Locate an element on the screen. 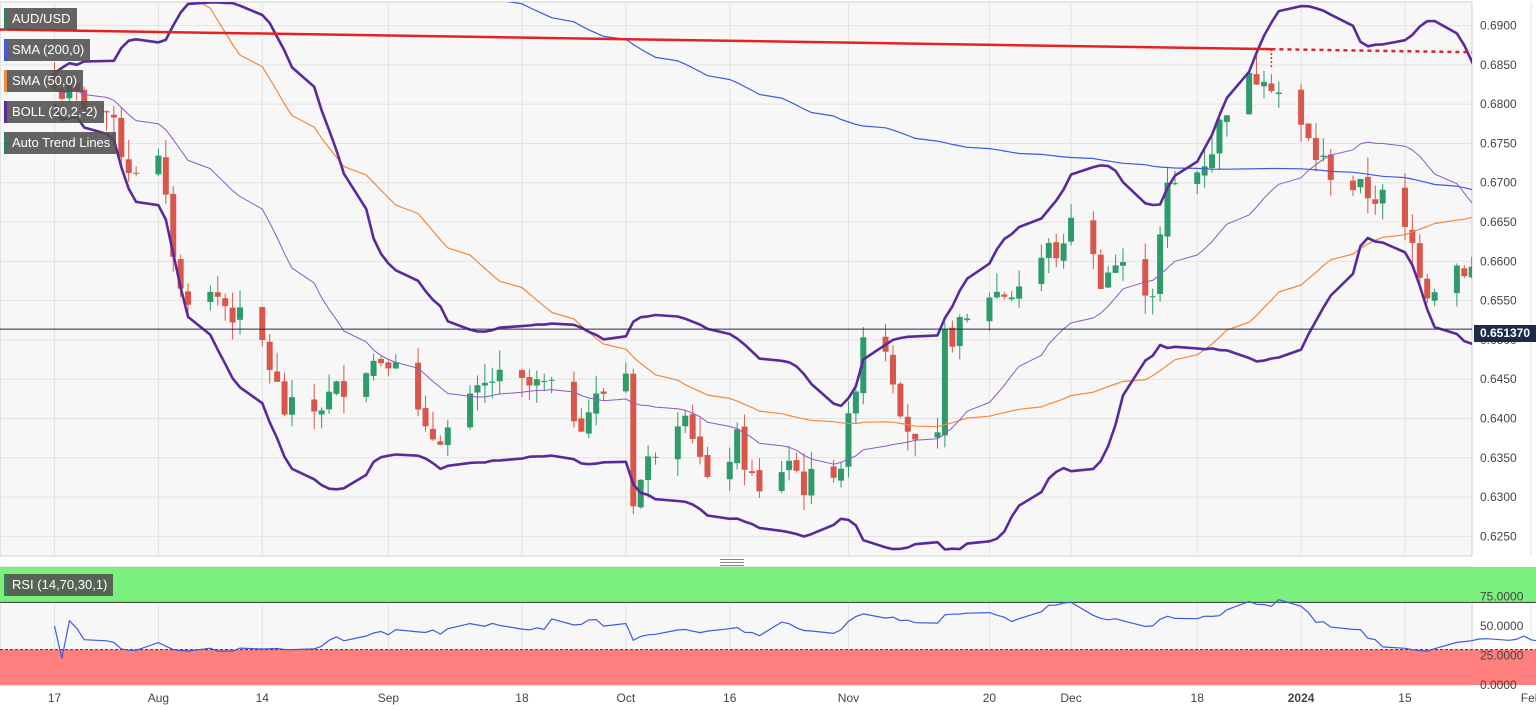 Image resolution: width=1536 pixels, height=710 pixels. rsi-y-tick-label-2: 25.0000 is located at coordinates (1502, 656).